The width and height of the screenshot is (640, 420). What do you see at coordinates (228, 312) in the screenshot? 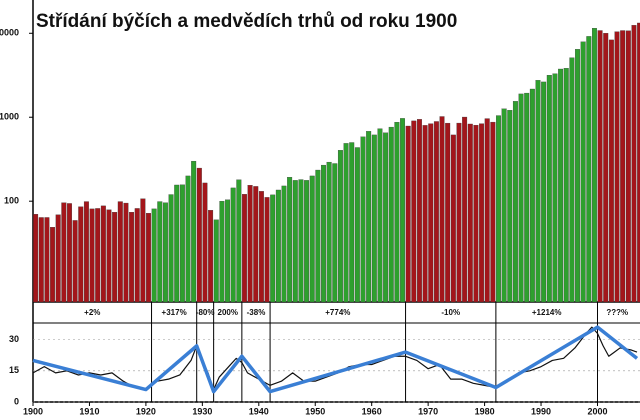
I see `regime-label: 200%` at bounding box center [228, 312].